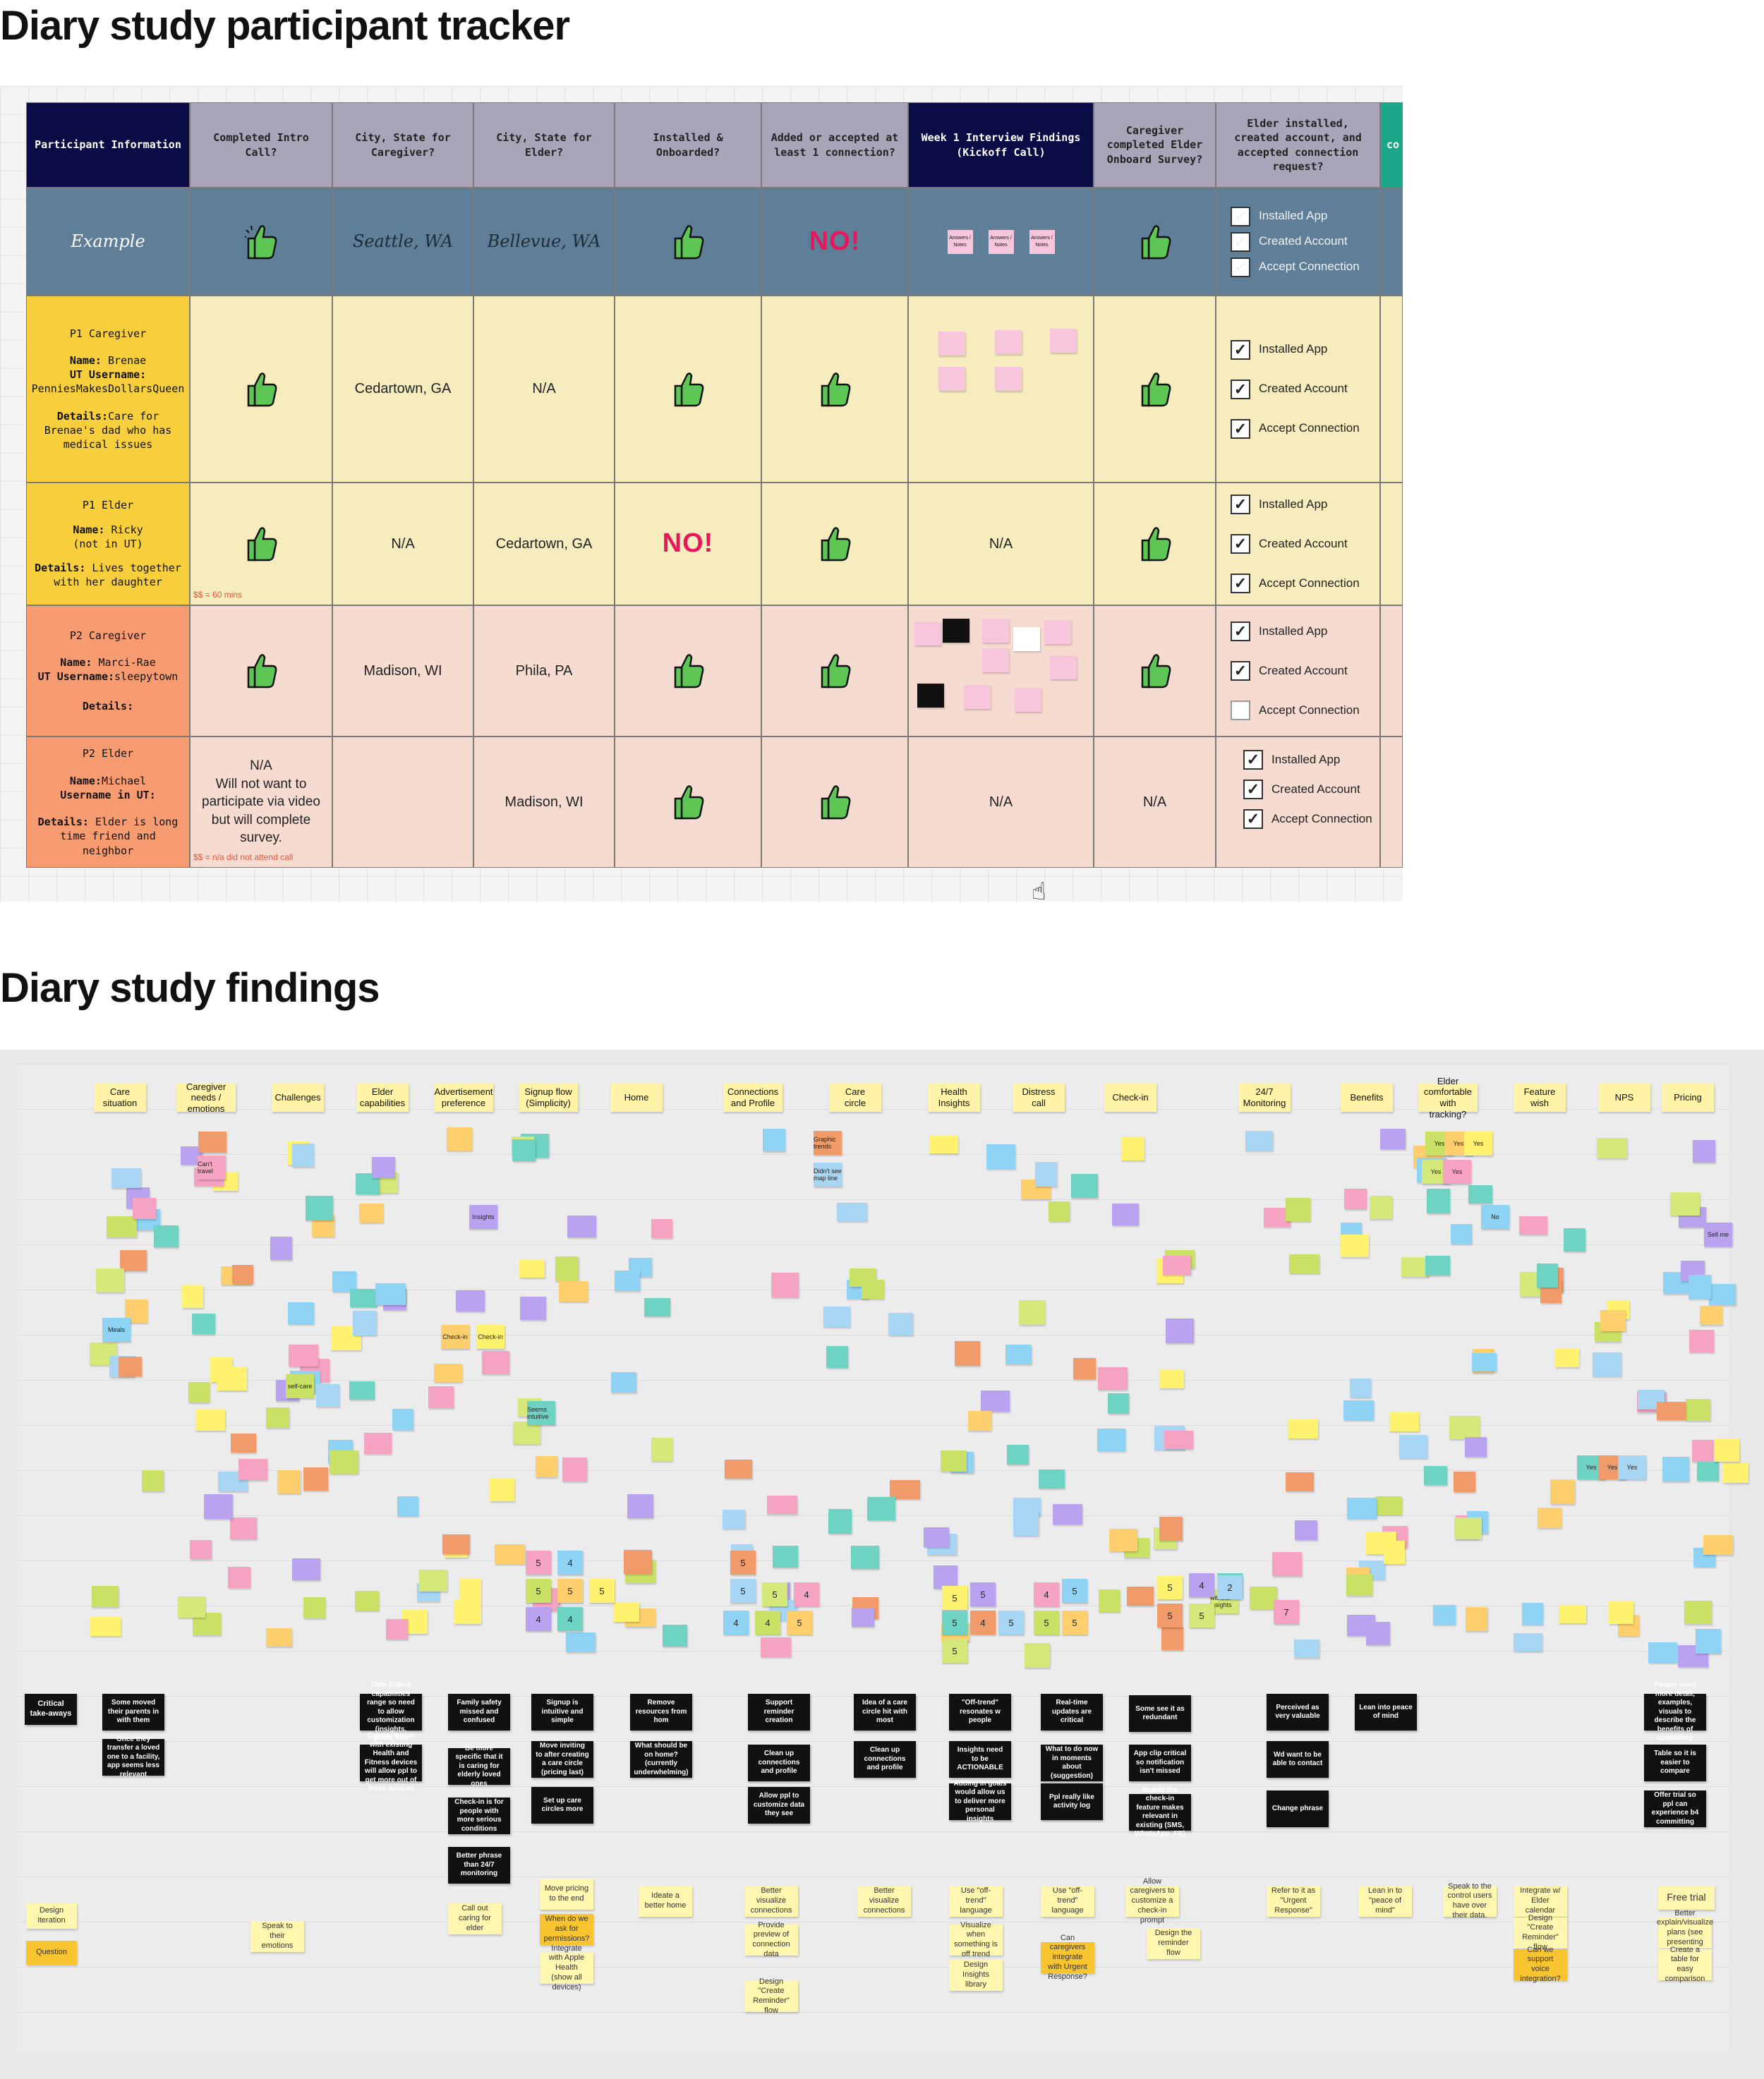  I want to click on username-label: UT Username:, so click(76, 676).